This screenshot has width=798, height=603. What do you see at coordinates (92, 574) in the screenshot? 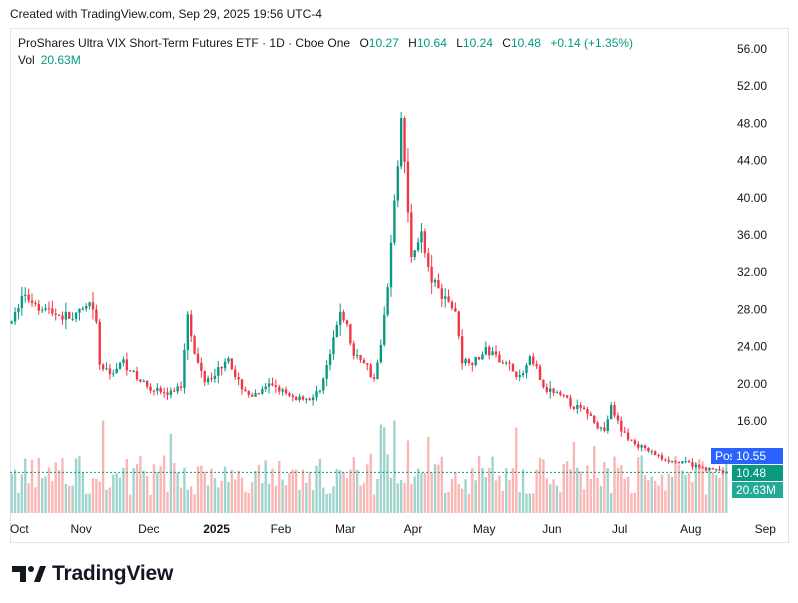
I see `tradingview-brand: TradingView` at bounding box center [92, 574].